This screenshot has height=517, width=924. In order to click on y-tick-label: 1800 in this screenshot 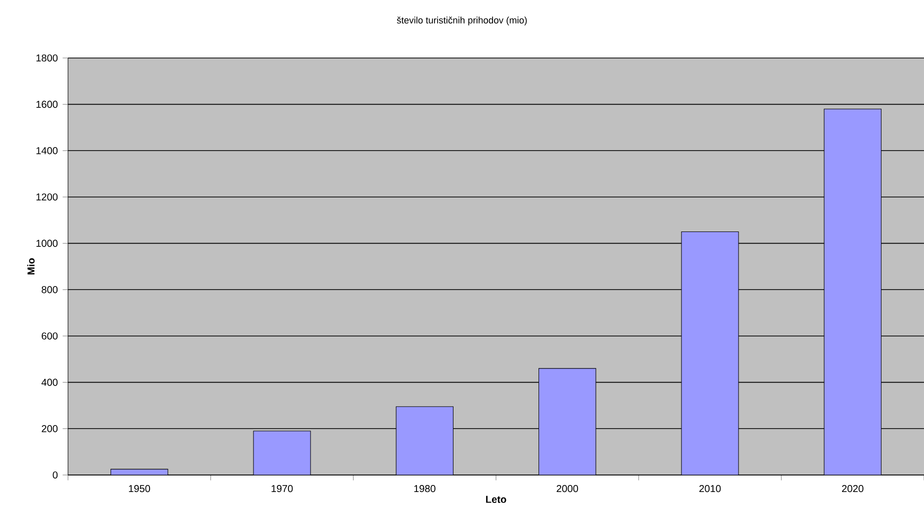, I will do `click(47, 58)`.